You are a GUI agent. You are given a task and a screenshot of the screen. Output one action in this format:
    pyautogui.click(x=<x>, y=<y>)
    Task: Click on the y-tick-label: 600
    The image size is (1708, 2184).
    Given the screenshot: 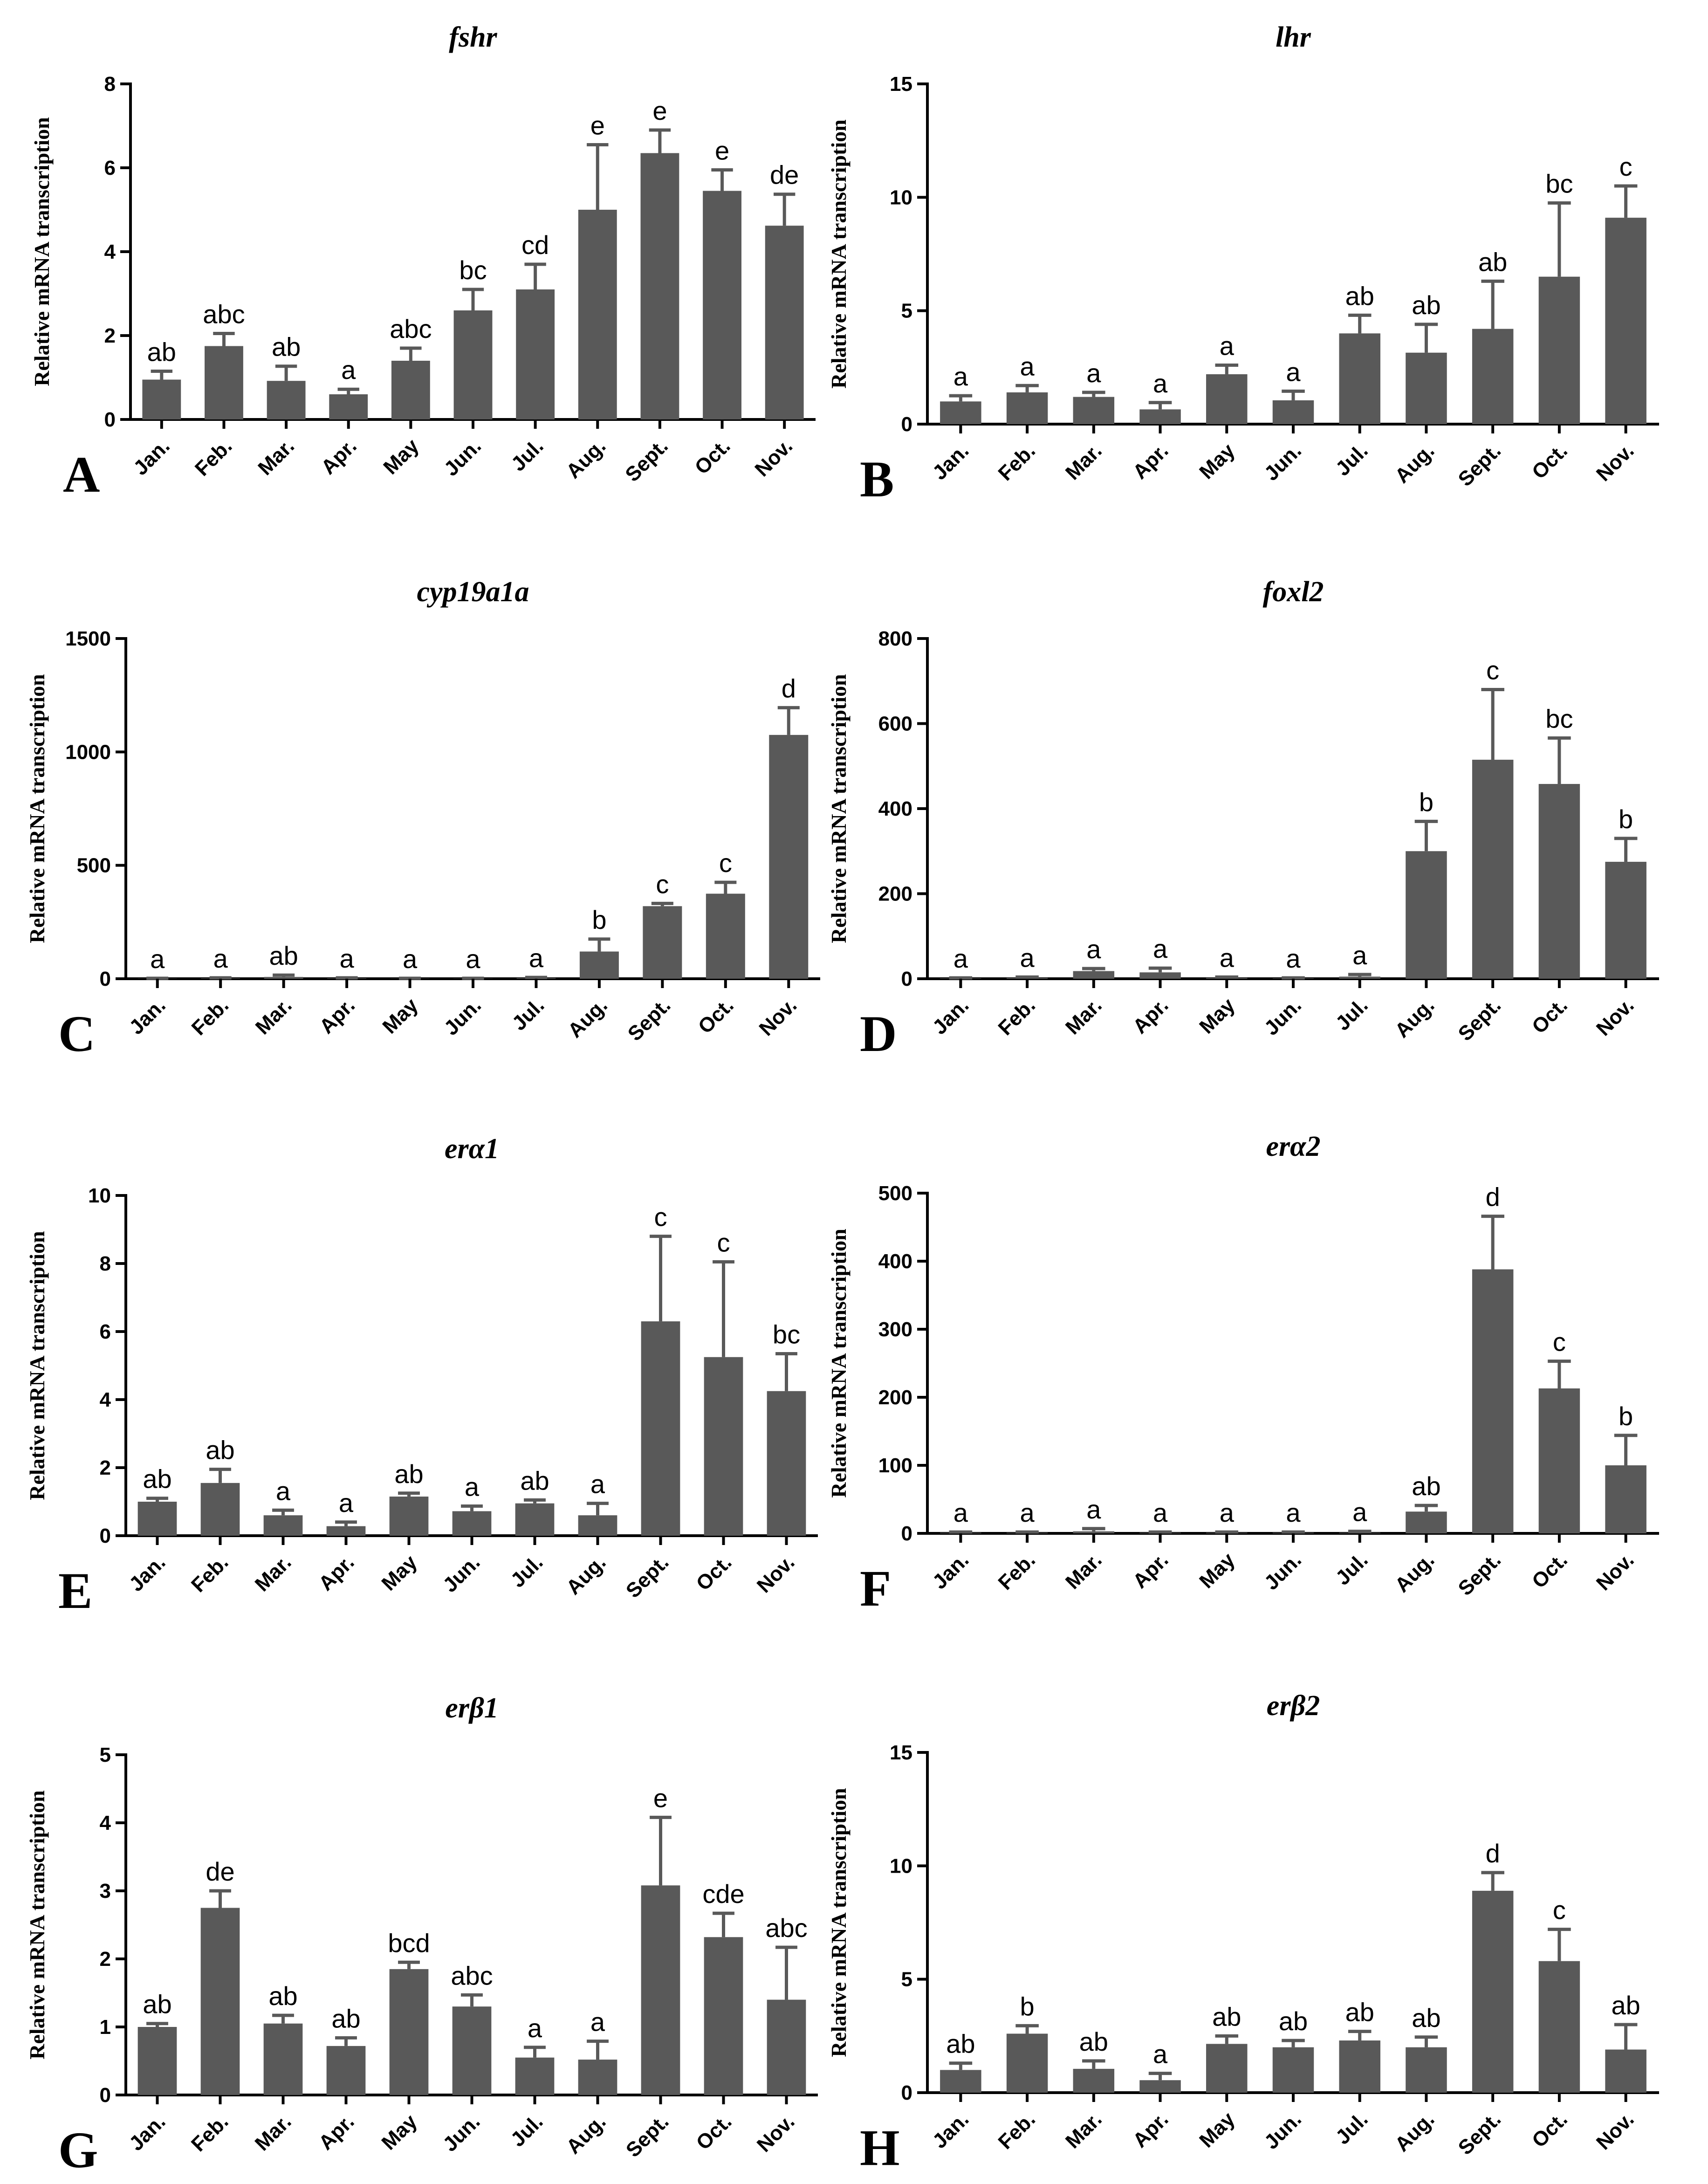 What is the action you would take?
    pyautogui.click(x=895, y=724)
    